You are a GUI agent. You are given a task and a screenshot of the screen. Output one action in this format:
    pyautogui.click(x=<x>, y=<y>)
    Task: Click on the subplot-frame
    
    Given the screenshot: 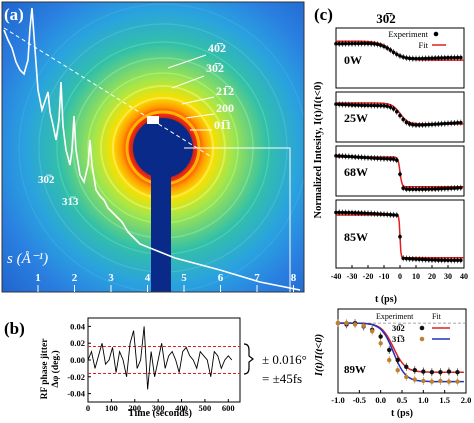 What is the action you would take?
    pyautogui.click(x=400, y=58)
    